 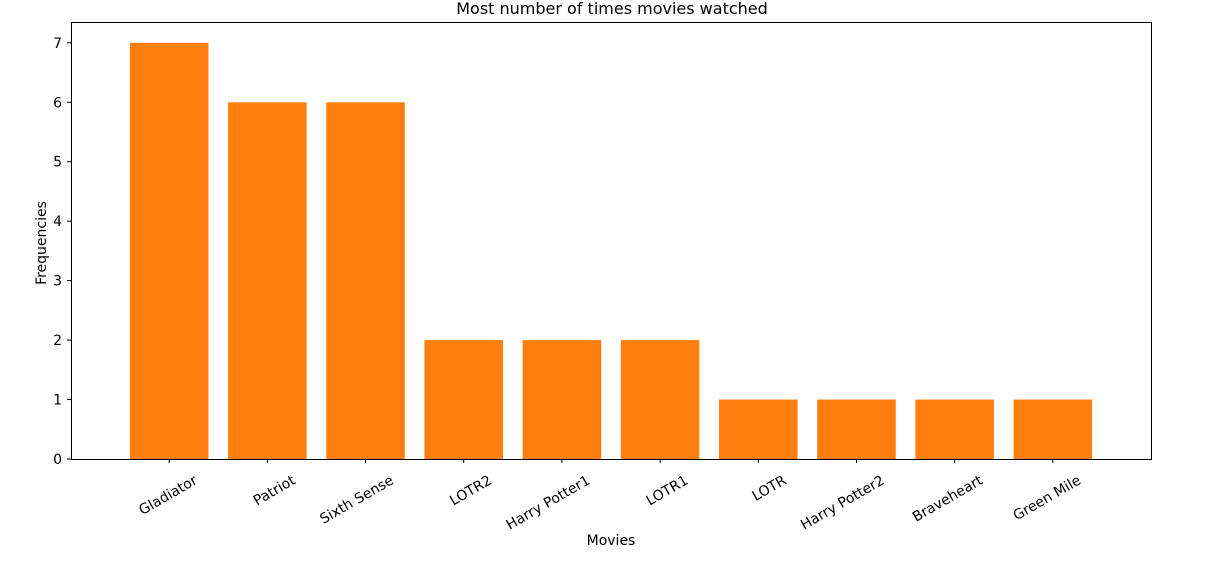 I want to click on x-axis-label: Movies, so click(x=611, y=541).